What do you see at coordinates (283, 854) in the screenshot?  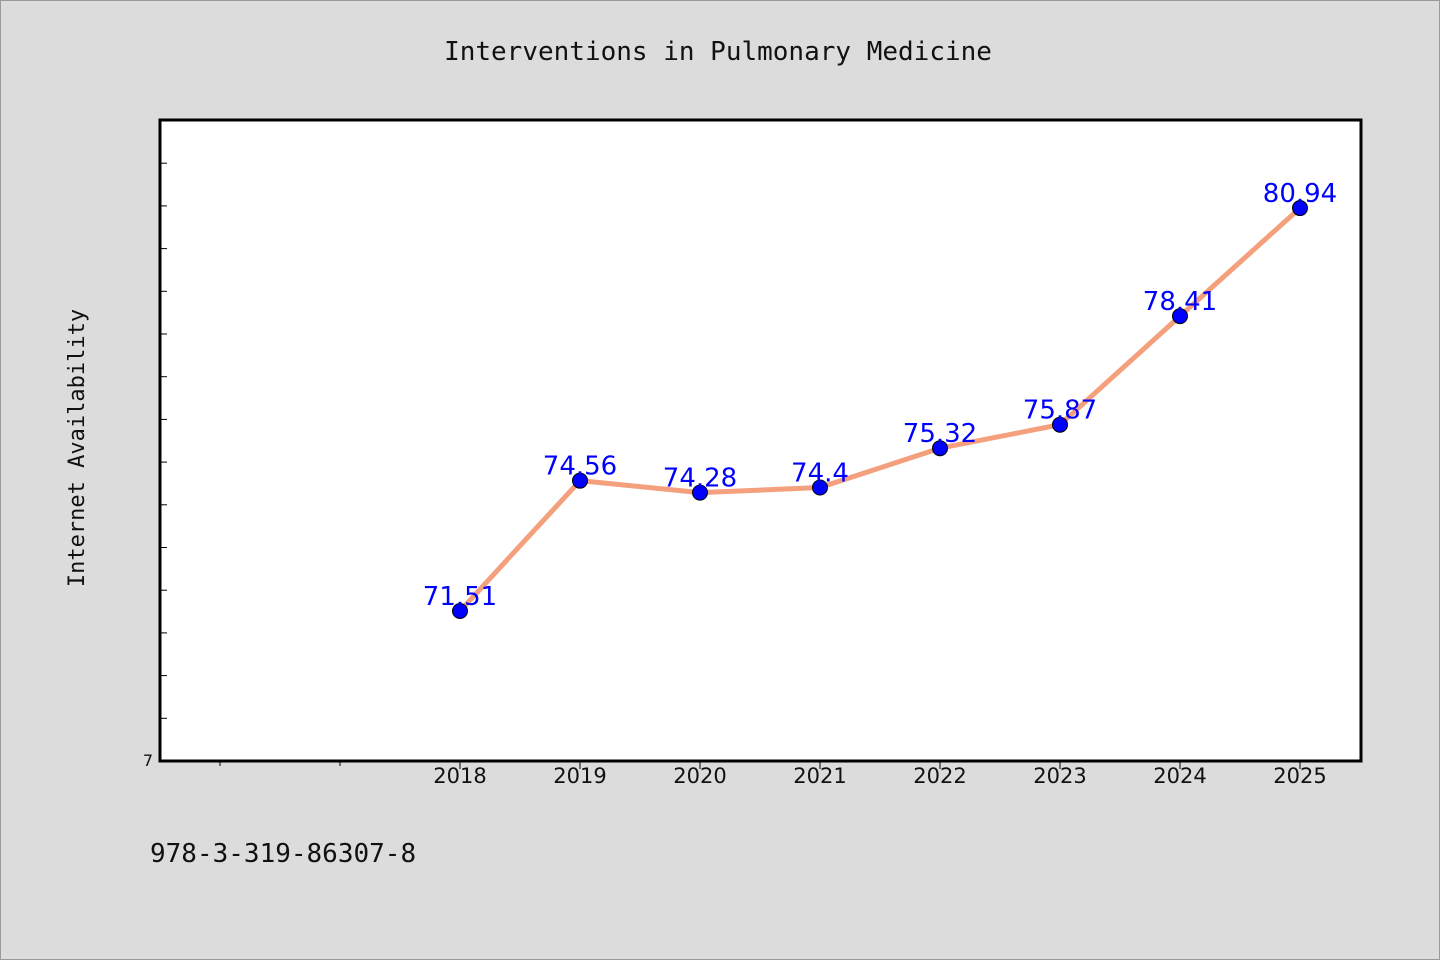 I see `isbn-footer: 978-3-319-86307-8` at bounding box center [283, 854].